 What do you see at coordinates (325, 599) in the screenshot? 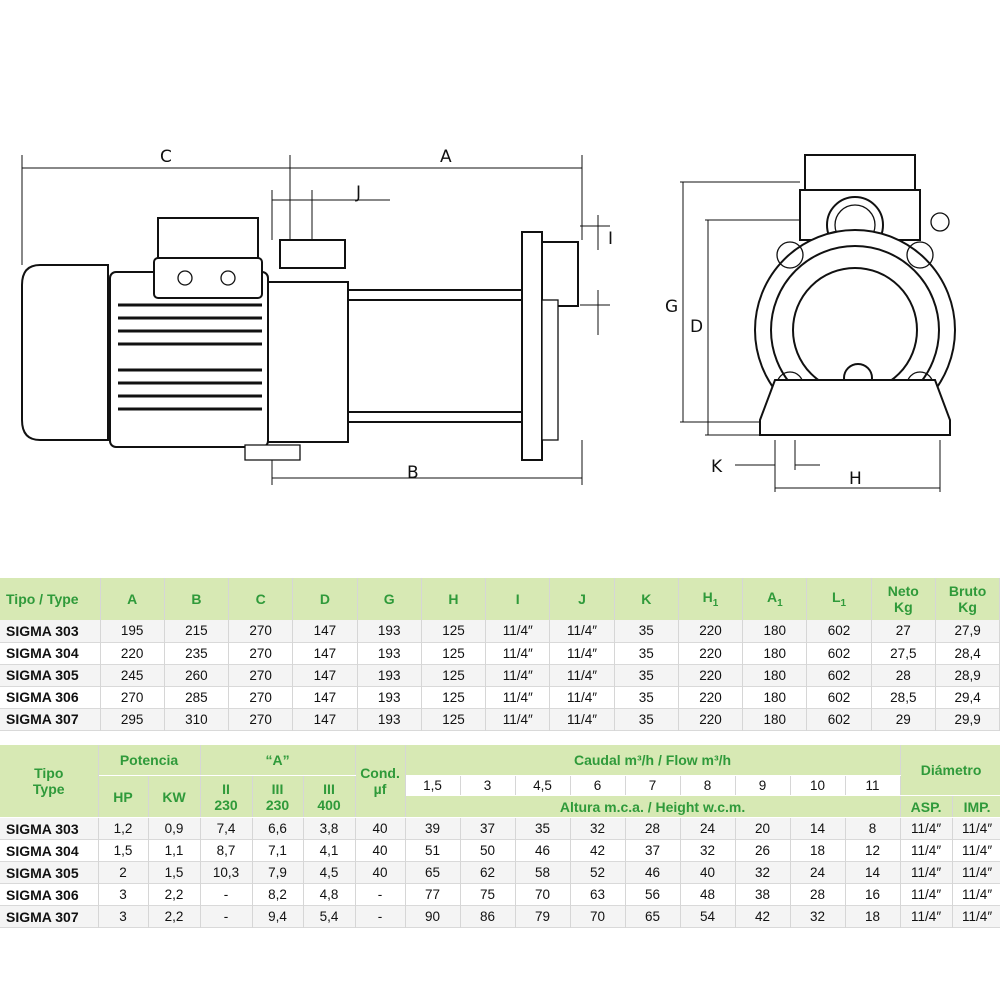
I see `header-d: D` at bounding box center [325, 599].